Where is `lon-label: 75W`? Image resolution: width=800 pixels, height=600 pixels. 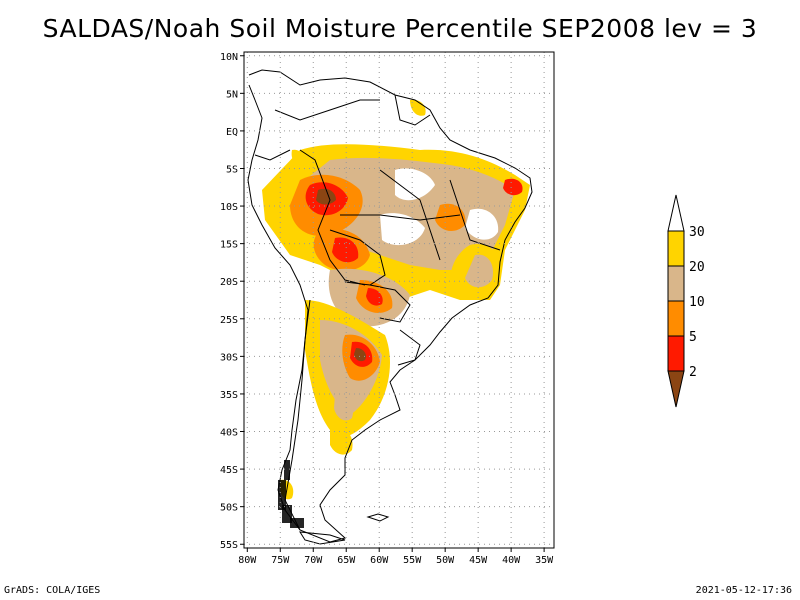 lon-label: 75W is located at coordinates (280, 560).